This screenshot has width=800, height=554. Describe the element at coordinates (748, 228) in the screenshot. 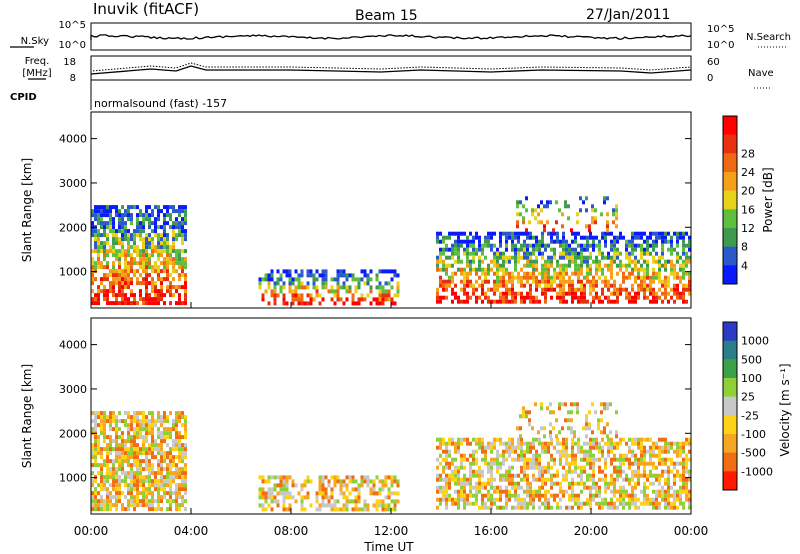

I see `colorbar-tick-label: 12` at that location.